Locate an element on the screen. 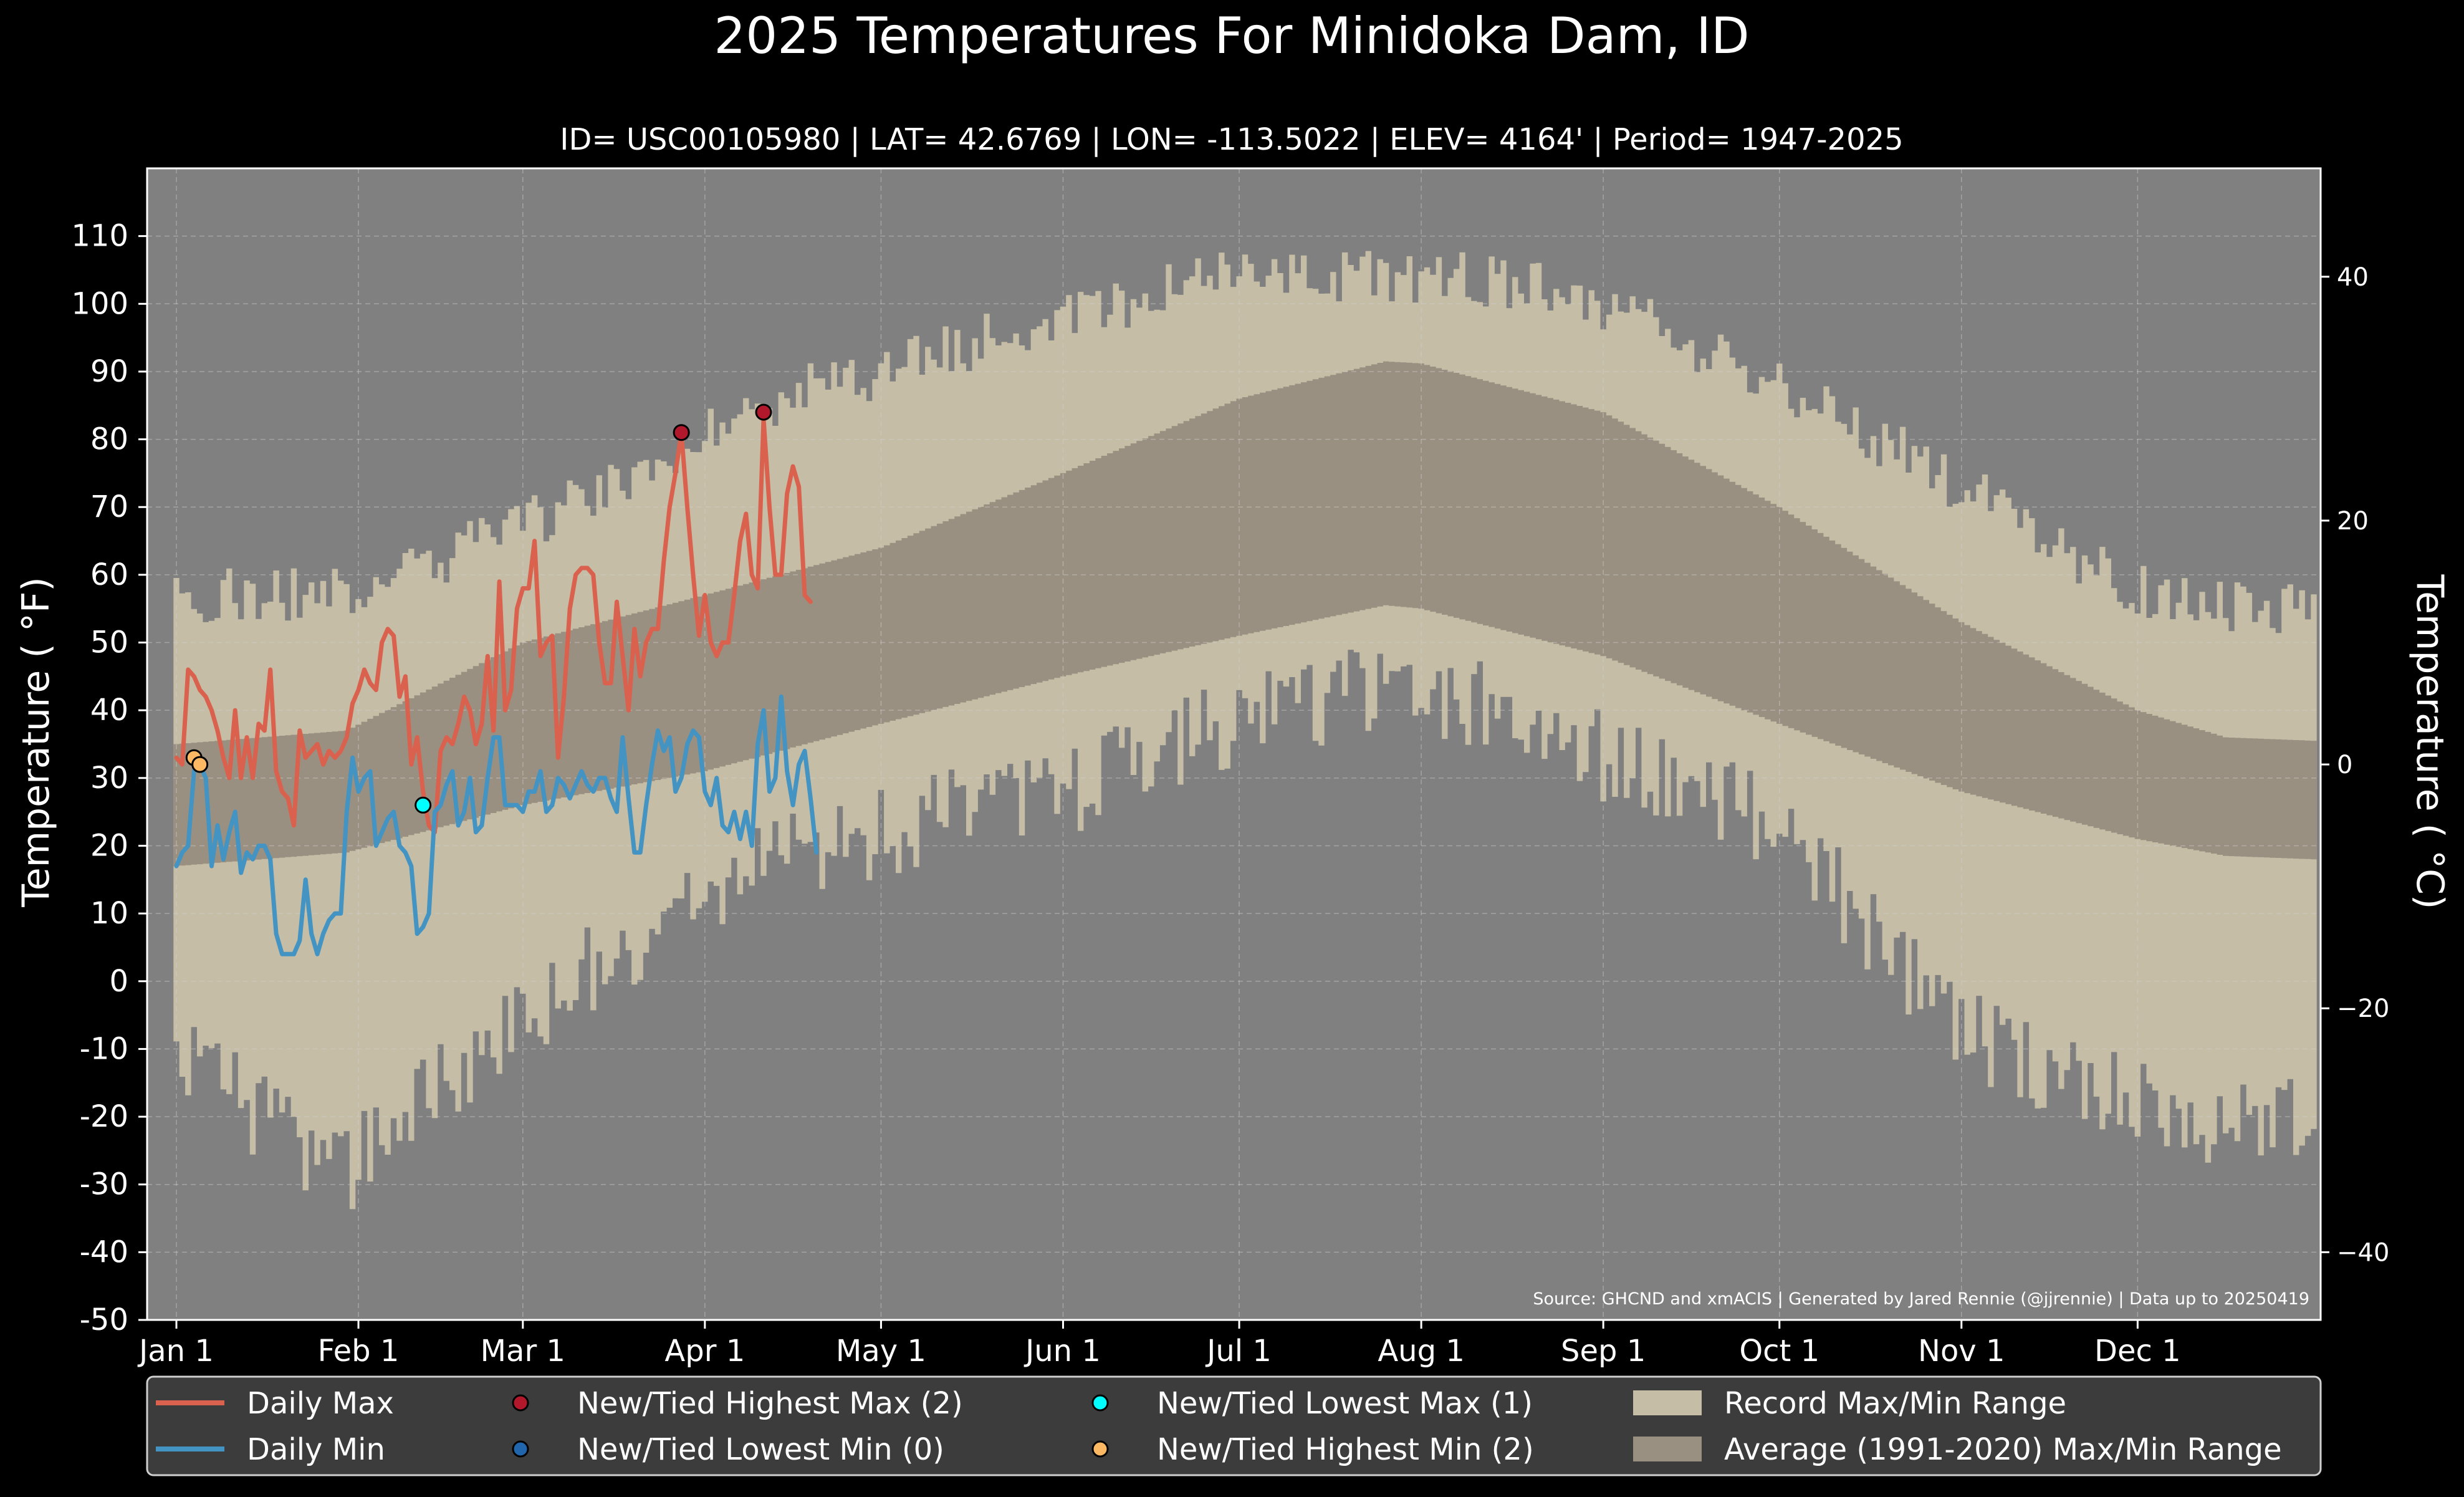 Image resolution: width=2464 pixels, height=1497 pixels. y-tick-label: 90 is located at coordinates (109, 371).